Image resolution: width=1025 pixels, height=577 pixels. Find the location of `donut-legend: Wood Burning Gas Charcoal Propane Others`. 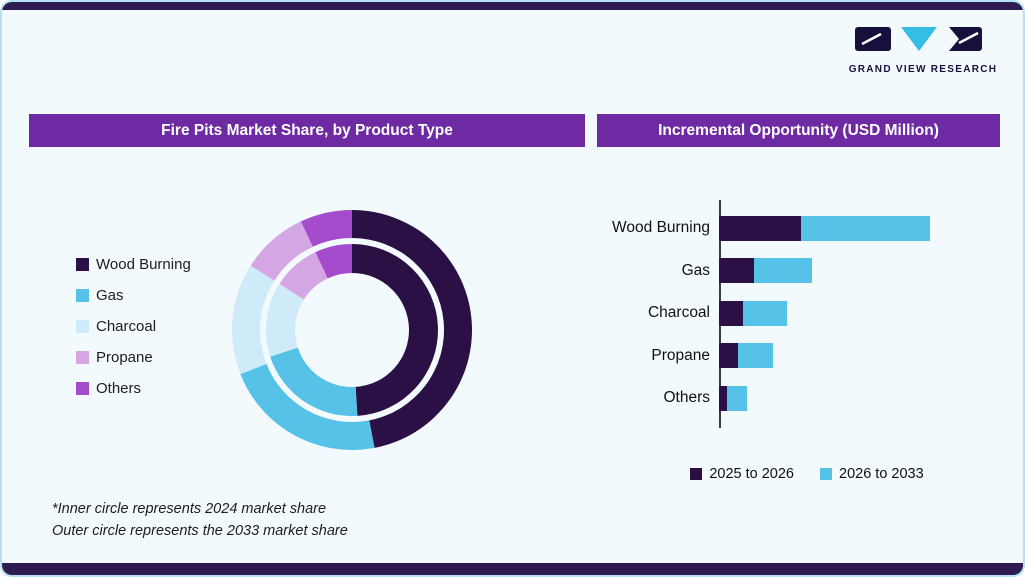

donut-legend: Wood Burning Gas Charcoal Propane Others is located at coordinates (133, 333).